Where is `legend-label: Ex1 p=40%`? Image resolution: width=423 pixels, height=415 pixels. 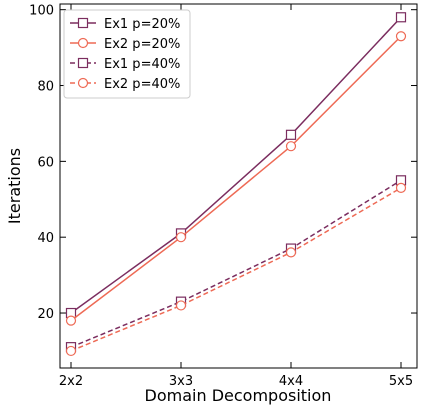 legend-label: Ex1 p=40% is located at coordinates (142, 64).